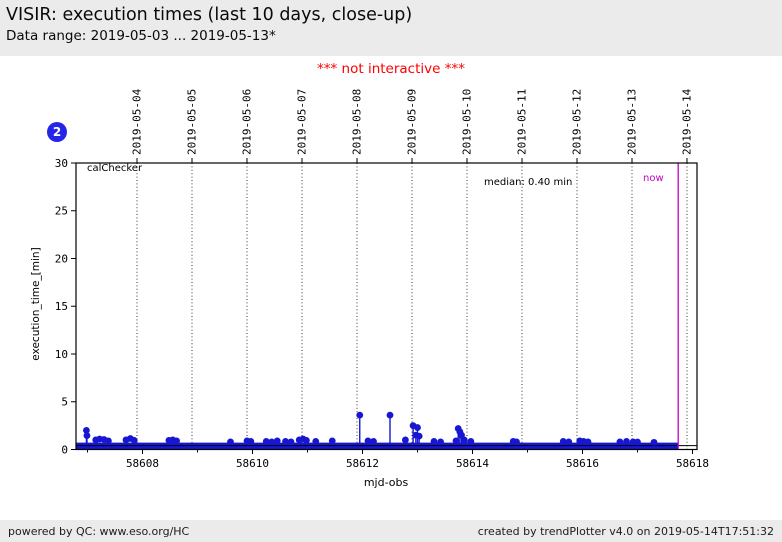 Image resolution: width=782 pixels, height=542 pixels. I want to click on plot-index-badge: 2, so click(57, 132).